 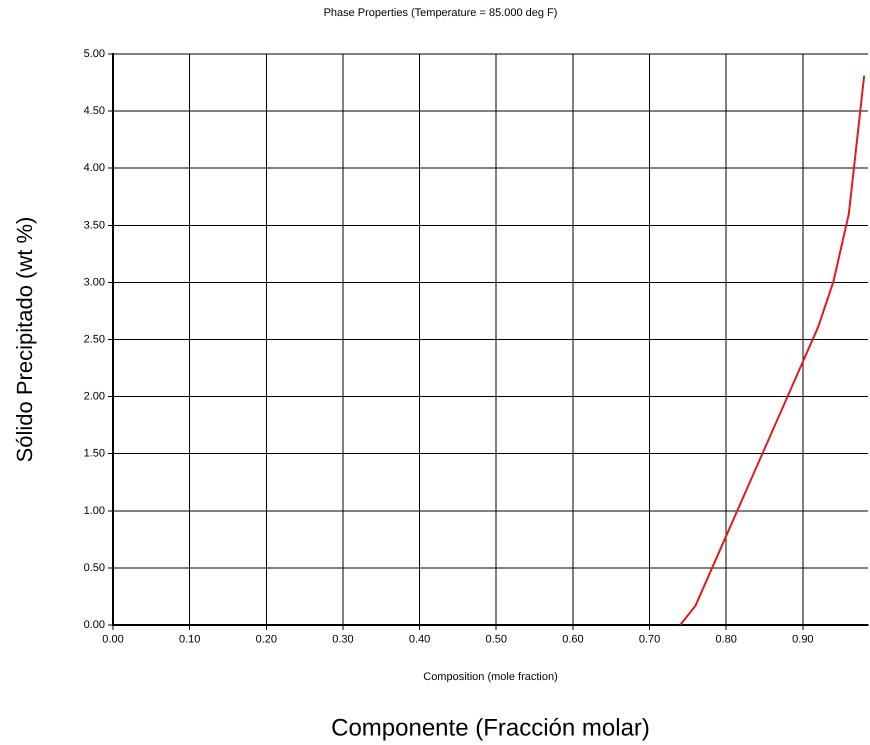 What do you see at coordinates (94, 454) in the screenshot?
I see `y-tick-label: 1.50` at bounding box center [94, 454].